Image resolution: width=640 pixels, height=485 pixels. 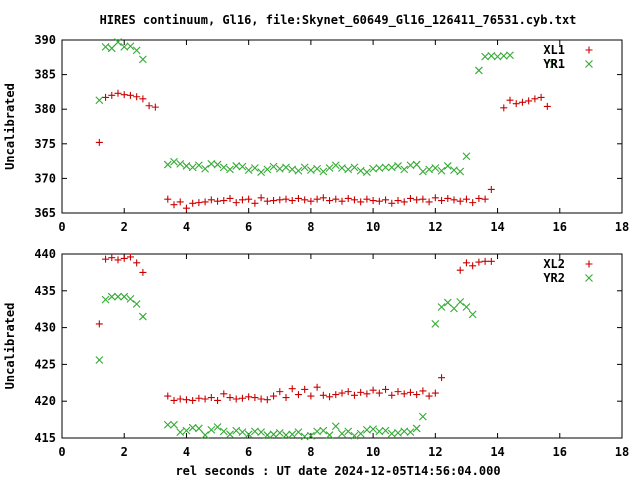 I want to click on x-tick-label: 14, so click(x=497, y=452).